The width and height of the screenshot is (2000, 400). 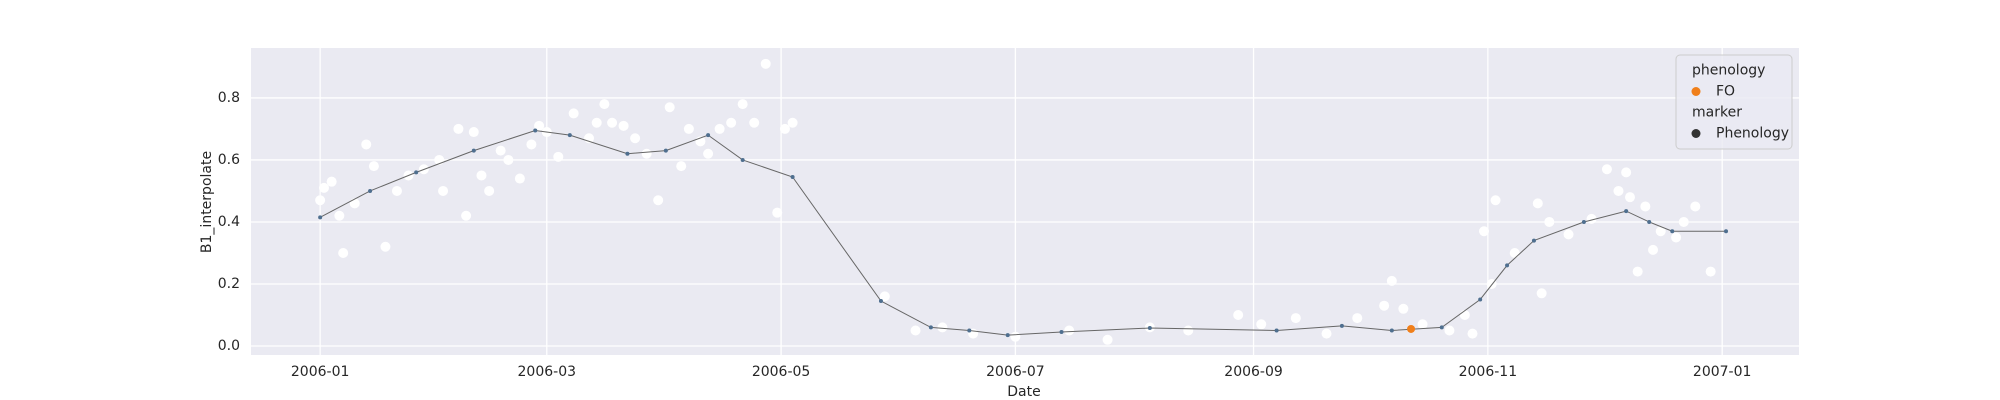 What do you see at coordinates (229, 98) in the screenshot?
I see `y-tick-label: 0.8` at bounding box center [229, 98].